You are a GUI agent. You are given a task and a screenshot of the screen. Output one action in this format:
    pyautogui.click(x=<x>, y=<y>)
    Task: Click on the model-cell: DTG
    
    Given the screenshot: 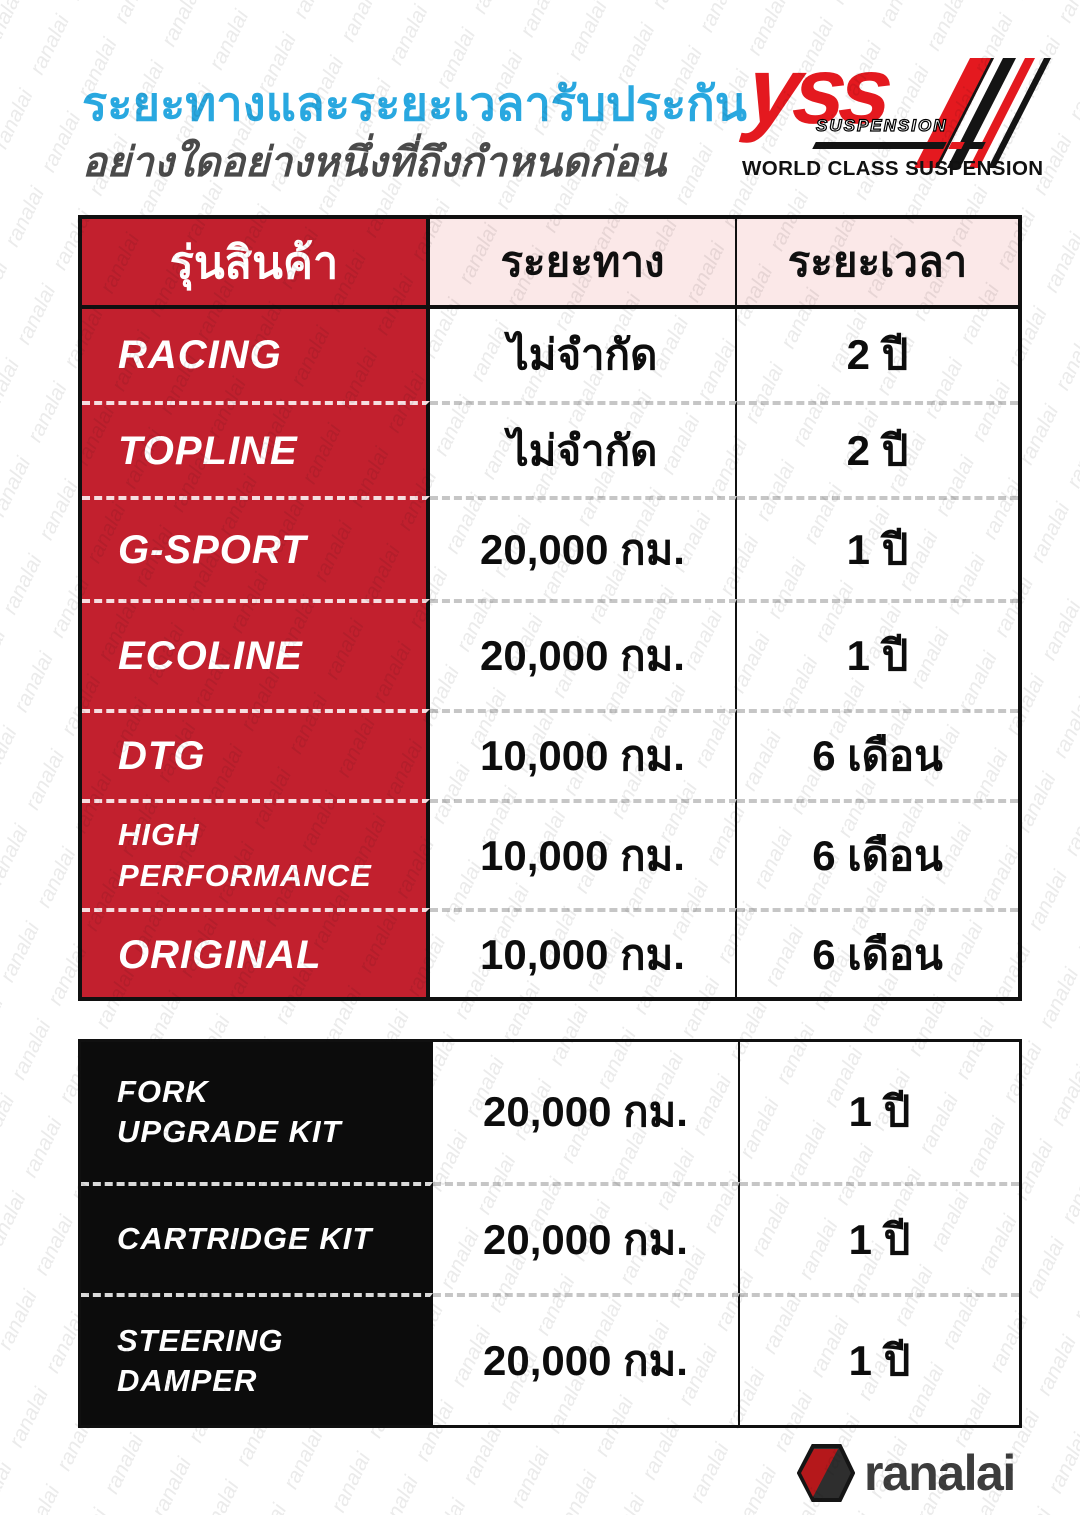 What is the action you would take?
    pyautogui.click(x=256, y=754)
    